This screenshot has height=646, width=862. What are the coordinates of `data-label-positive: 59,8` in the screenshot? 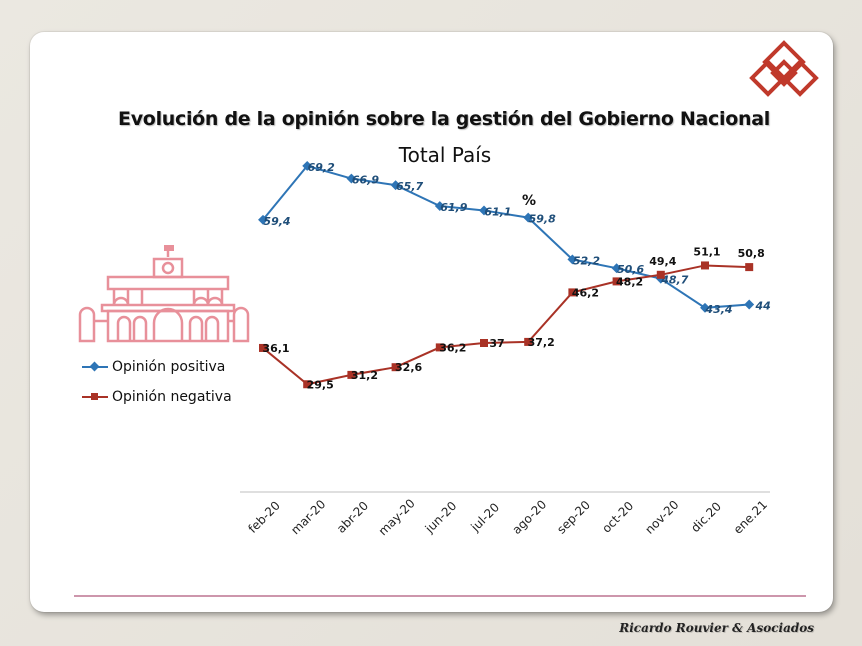 It's located at (542, 219).